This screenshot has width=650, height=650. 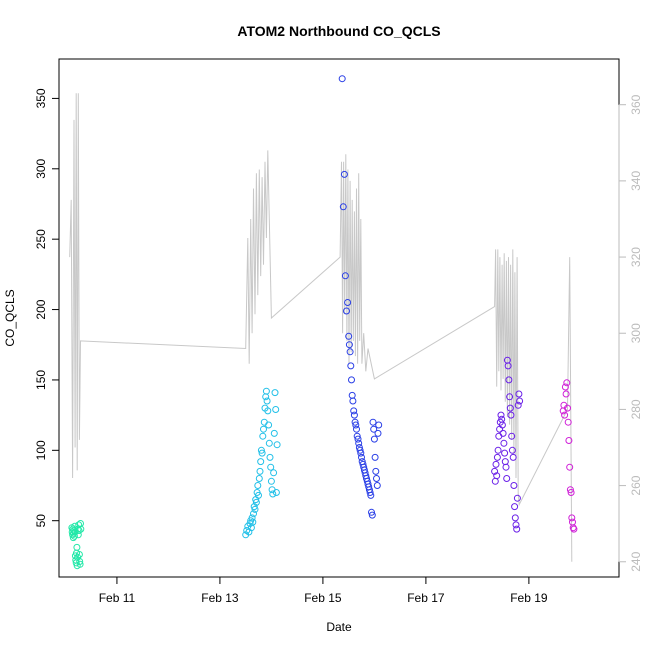 What do you see at coordinates (636, 104) in the screenshot?
I see `y2-tick-label: 360` at bounding box center [636, 104].